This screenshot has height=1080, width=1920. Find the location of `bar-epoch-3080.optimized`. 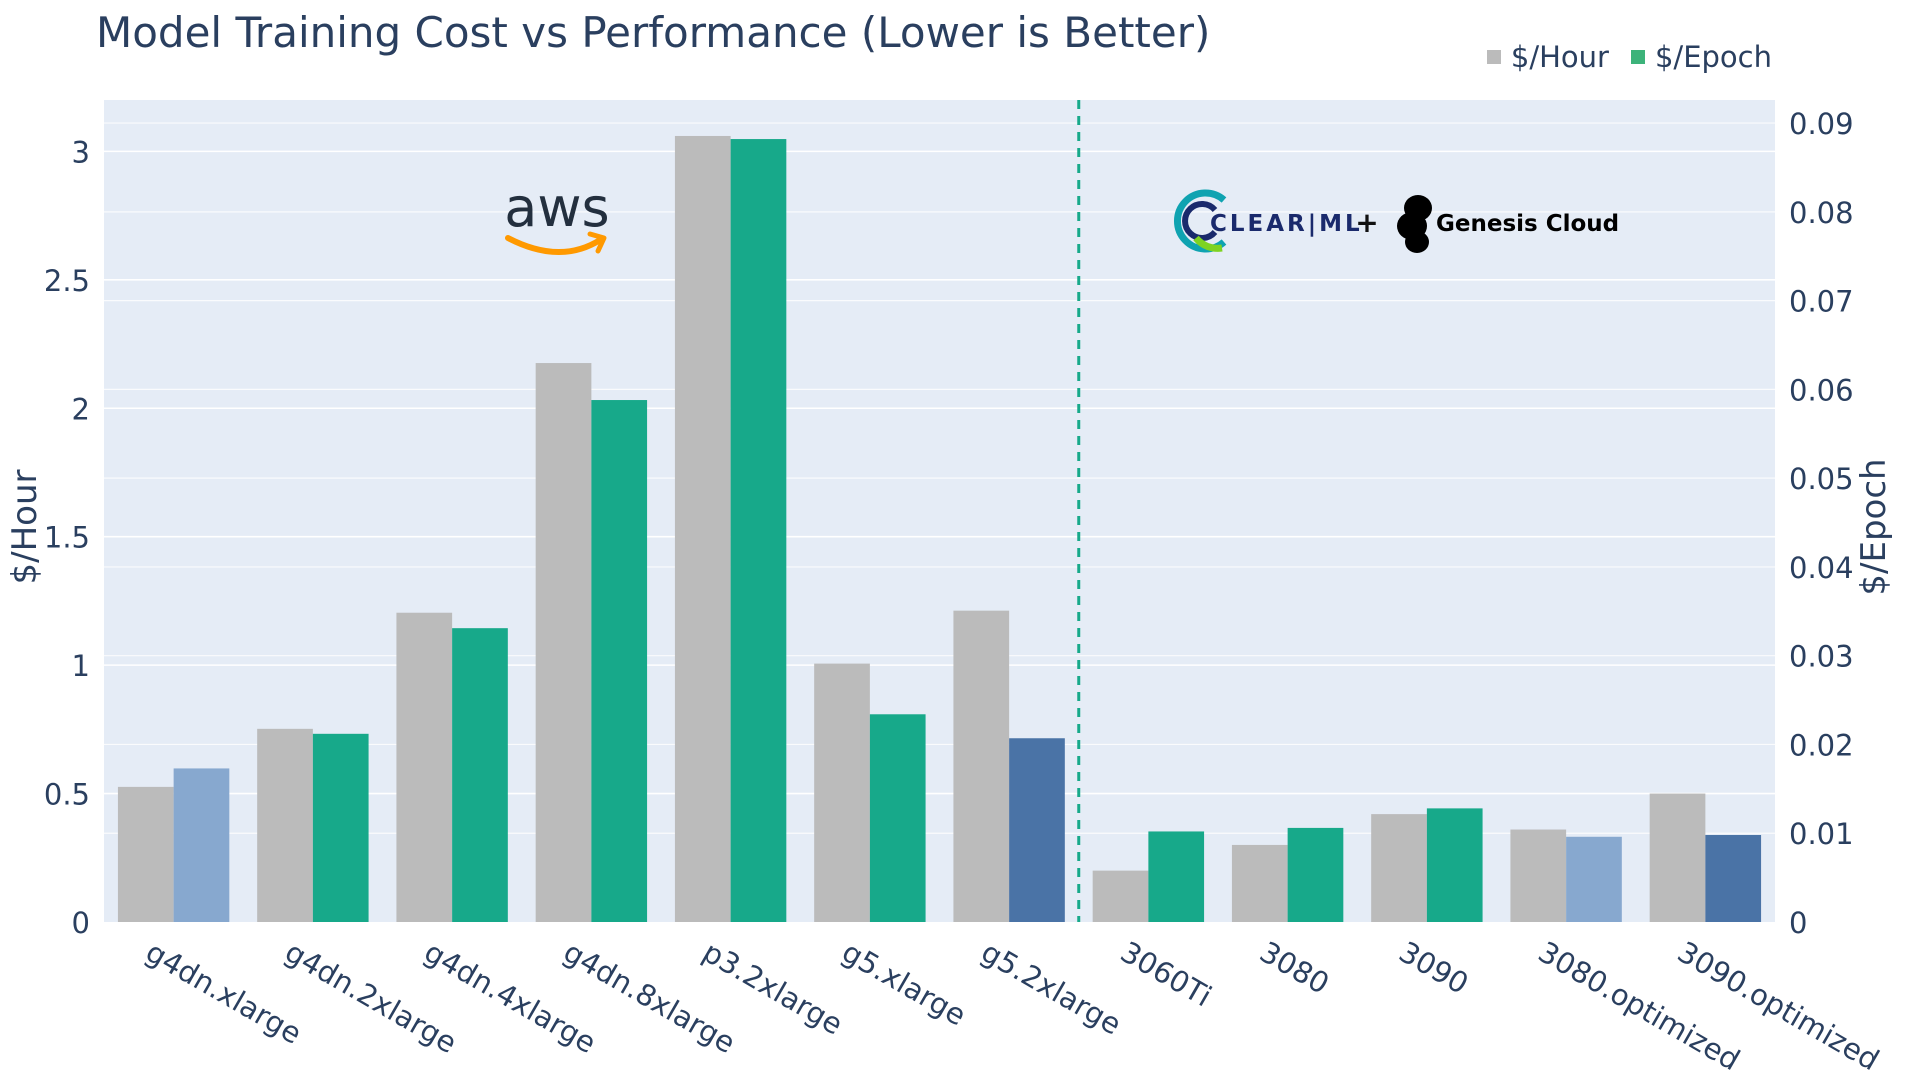

bar-epoch-3080.optimized is located at coordinates (1594, 879).